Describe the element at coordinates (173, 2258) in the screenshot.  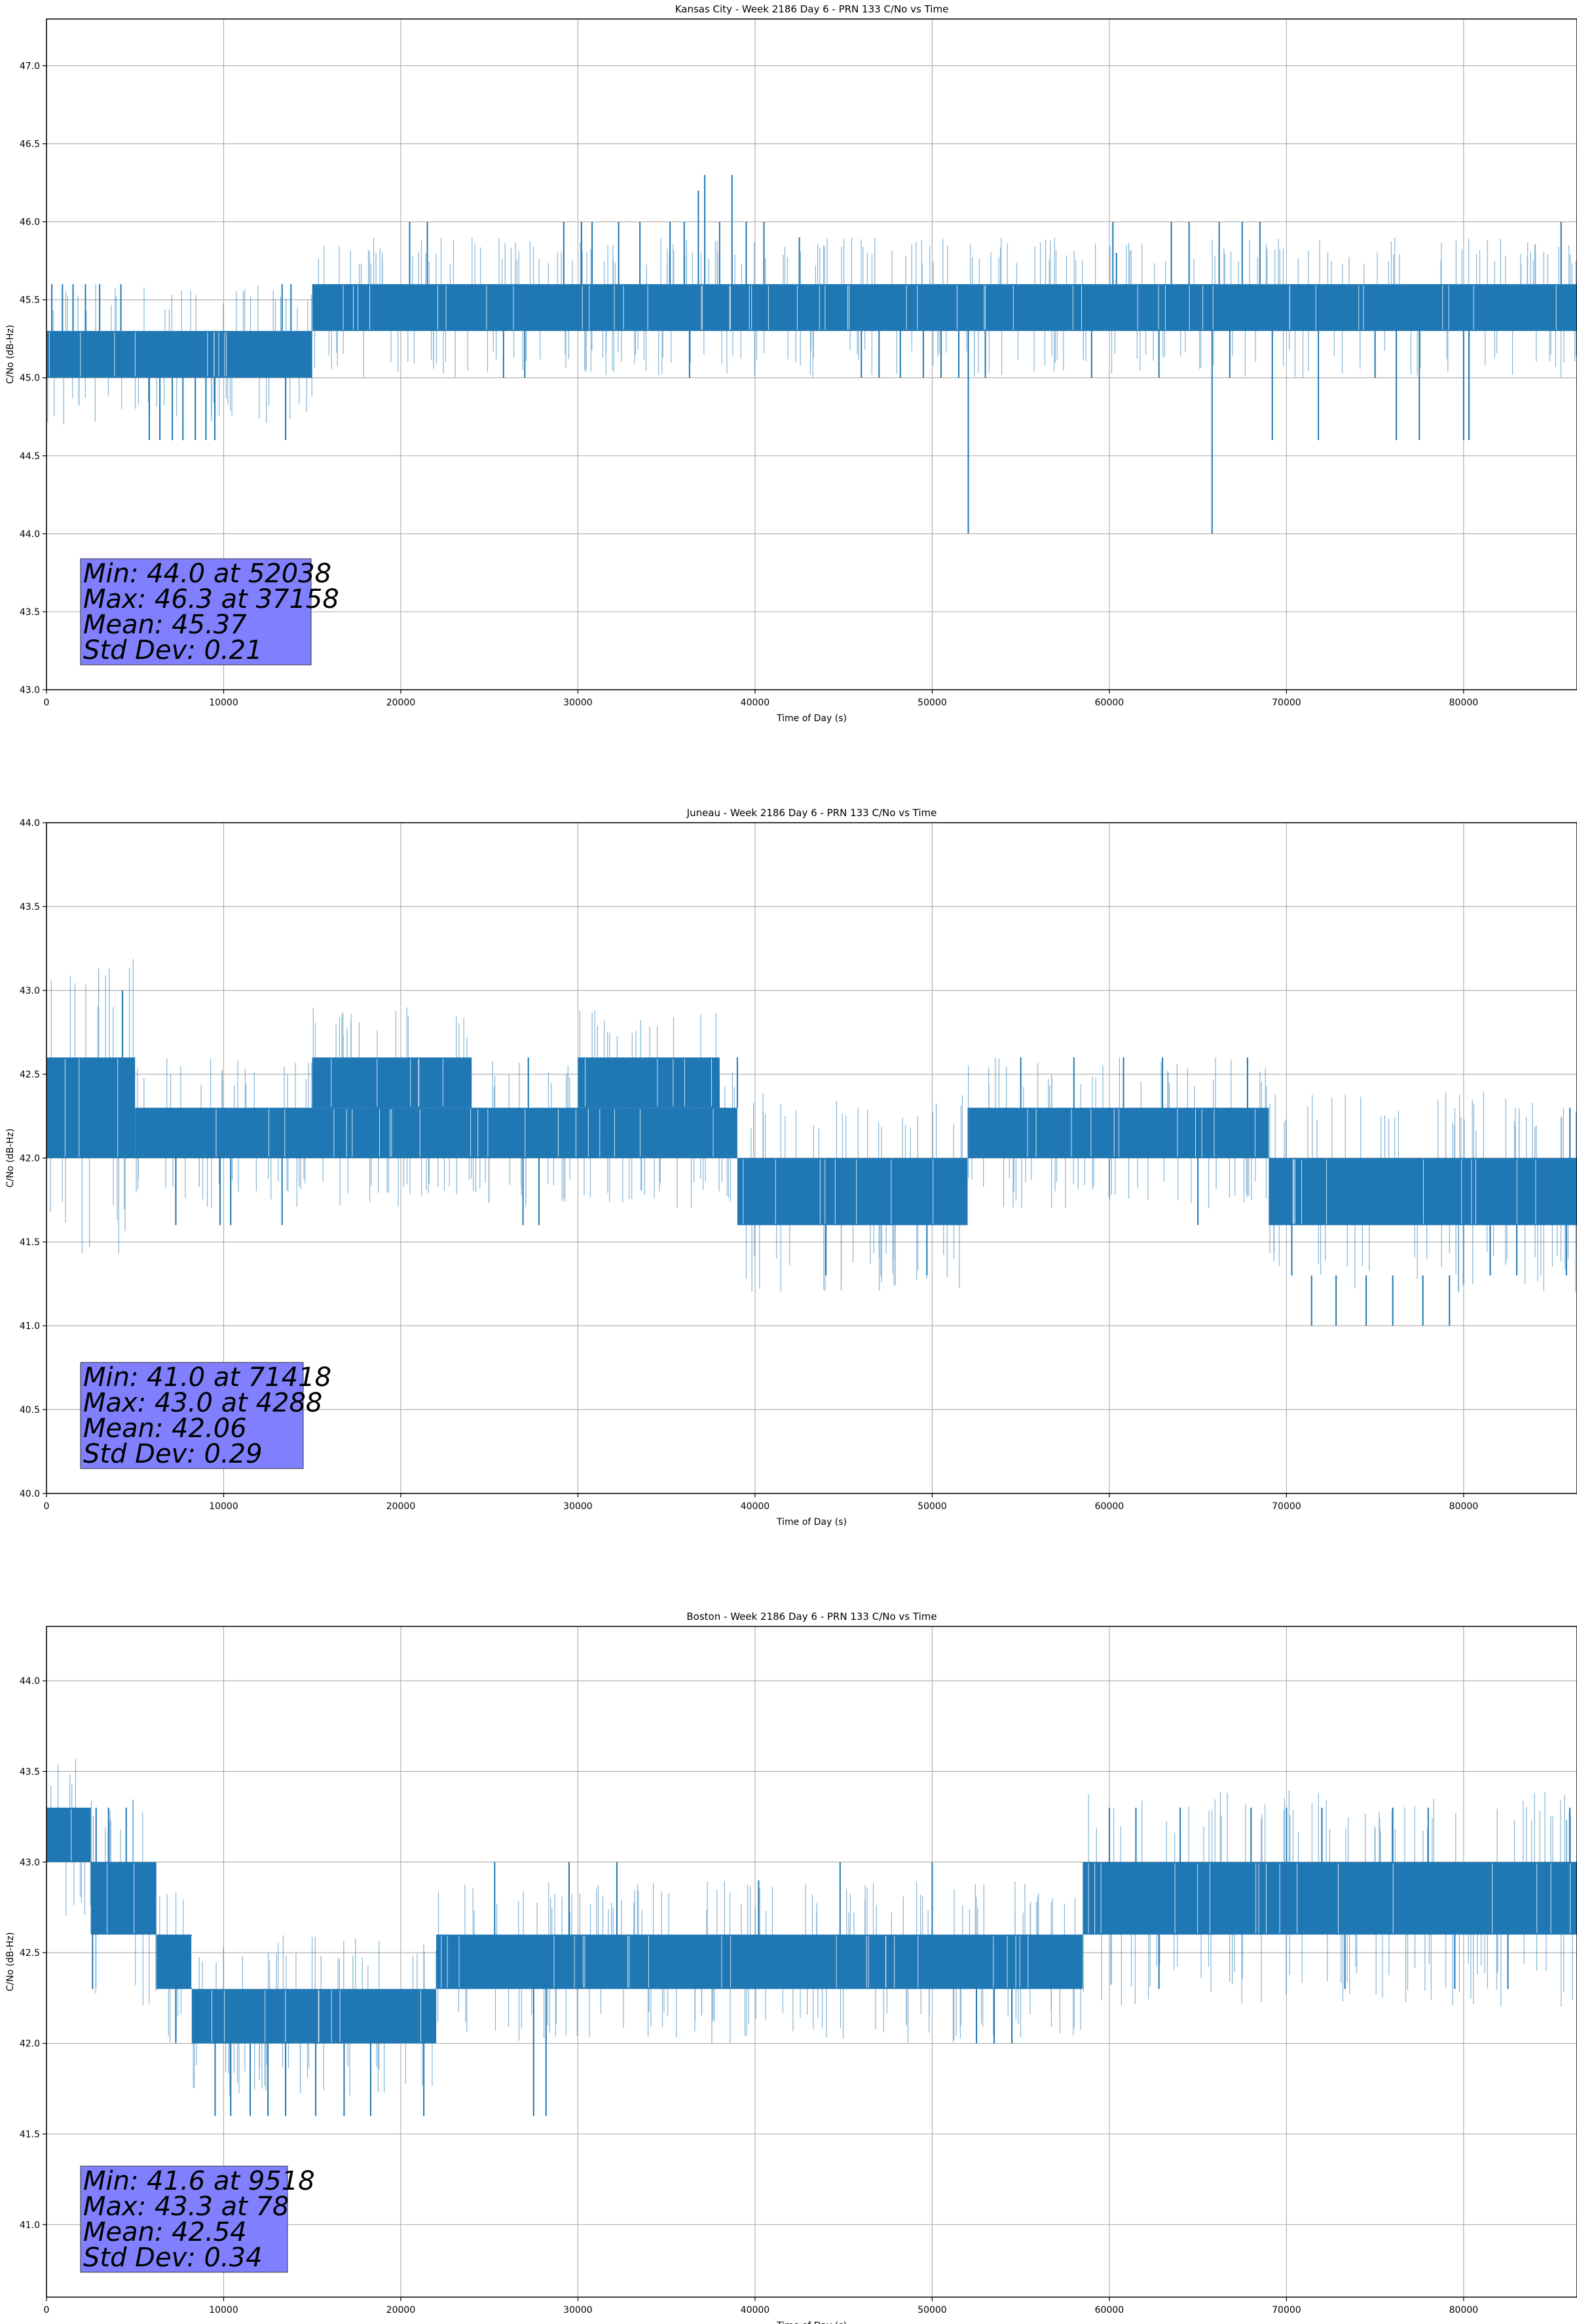
I see `stats-line: Std Dev: 0.34` at that location.